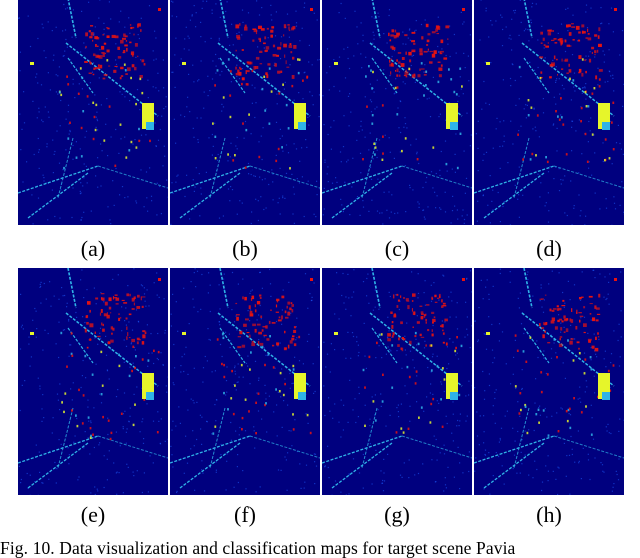 Image resolution: width=640 pixels, height=558 pixels. I want to click on map-panel-a, so click(93, 112).